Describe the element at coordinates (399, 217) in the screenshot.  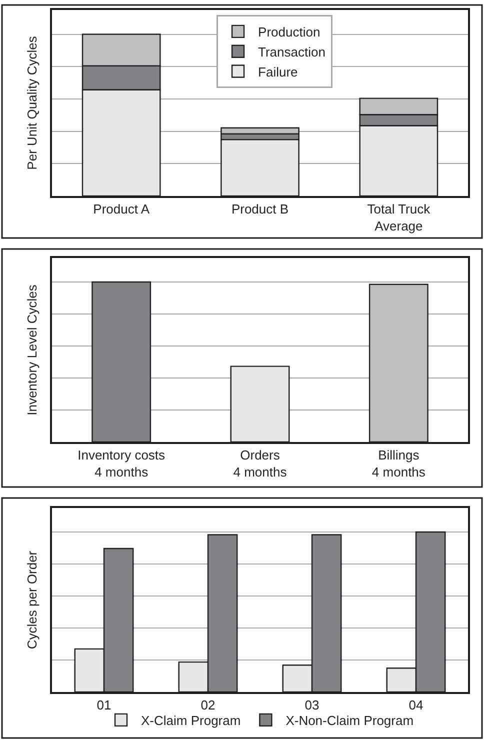
I see `x-tick-label: Total Truck Average` at that location.